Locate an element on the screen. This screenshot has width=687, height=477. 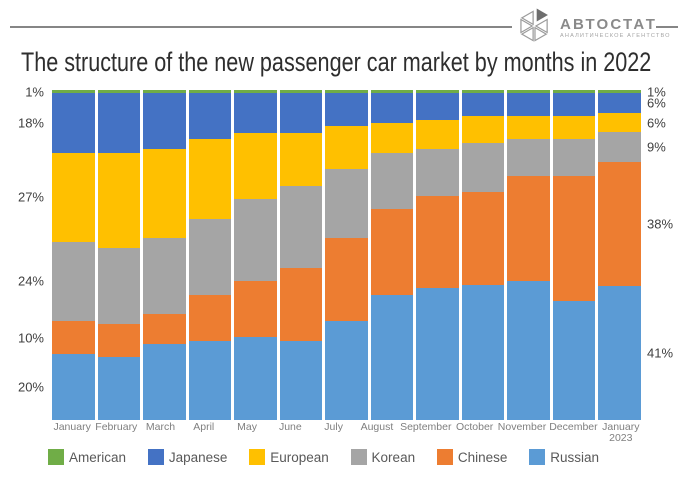
legend-item-japanese: Japanese is located at coordinates (187, 457).